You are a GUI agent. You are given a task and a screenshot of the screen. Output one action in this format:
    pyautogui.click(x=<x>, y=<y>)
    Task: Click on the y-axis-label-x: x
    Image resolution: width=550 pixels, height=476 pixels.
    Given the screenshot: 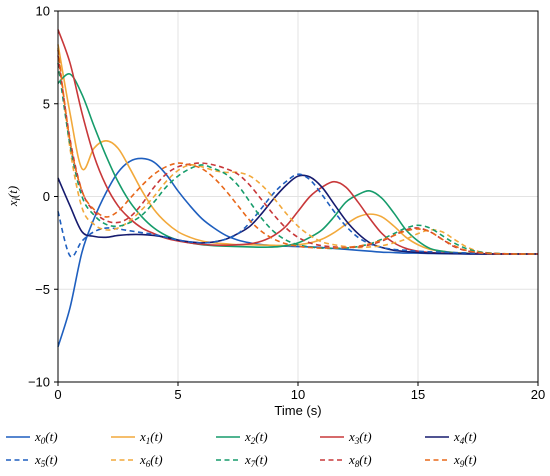 What is the action you would take?
    pyautogui.click(x=12, y=203)
    